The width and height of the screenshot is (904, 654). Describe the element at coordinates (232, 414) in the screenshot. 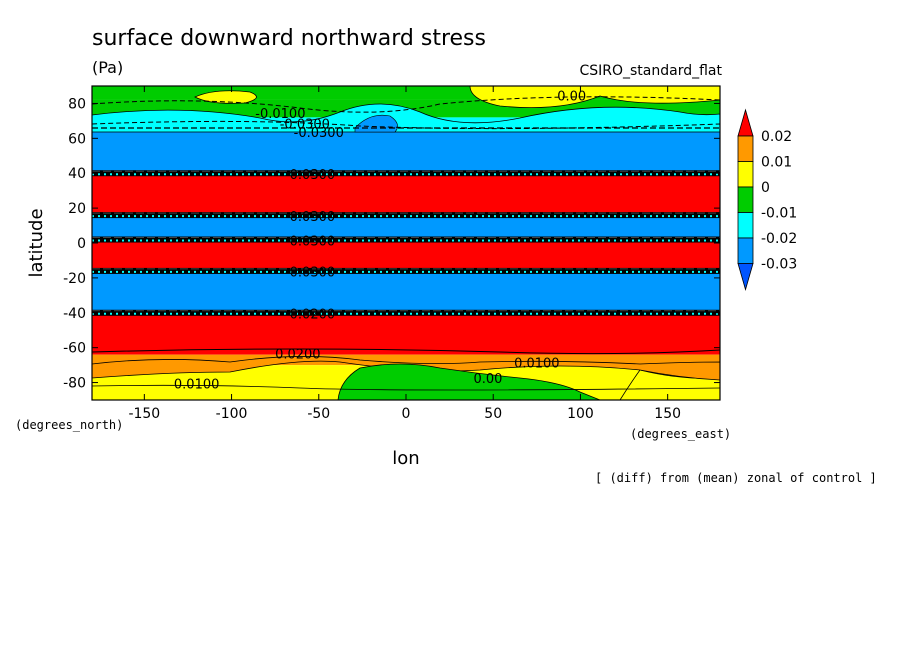

I see `x-tick-label: -100` at that location.